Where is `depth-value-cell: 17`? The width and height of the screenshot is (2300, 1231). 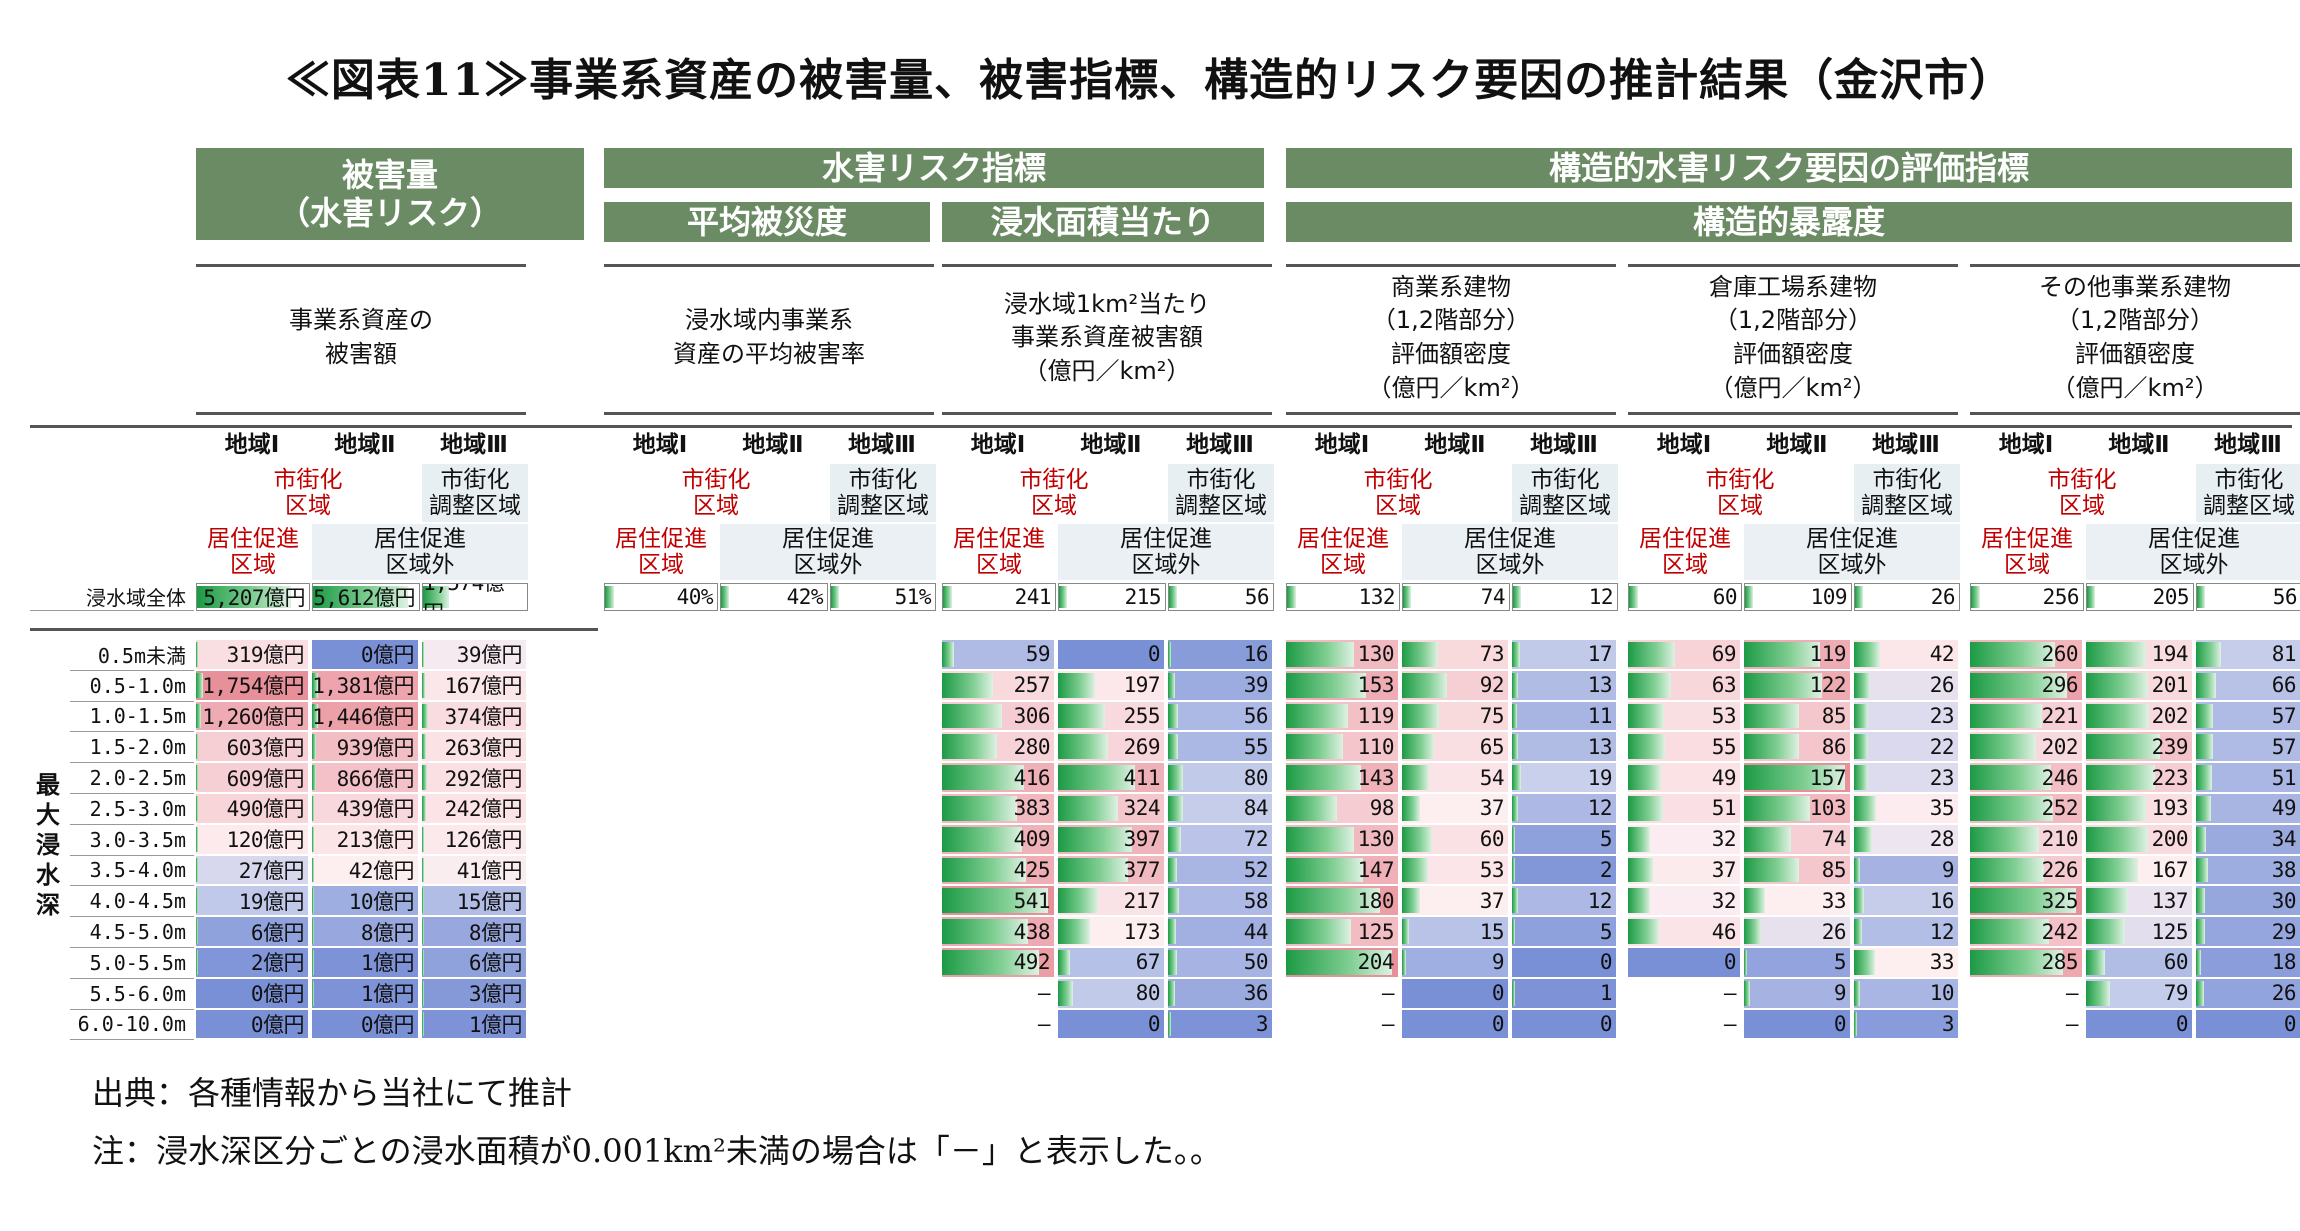
depth-value-cell: 17 is located at coordinates (1565, 655).